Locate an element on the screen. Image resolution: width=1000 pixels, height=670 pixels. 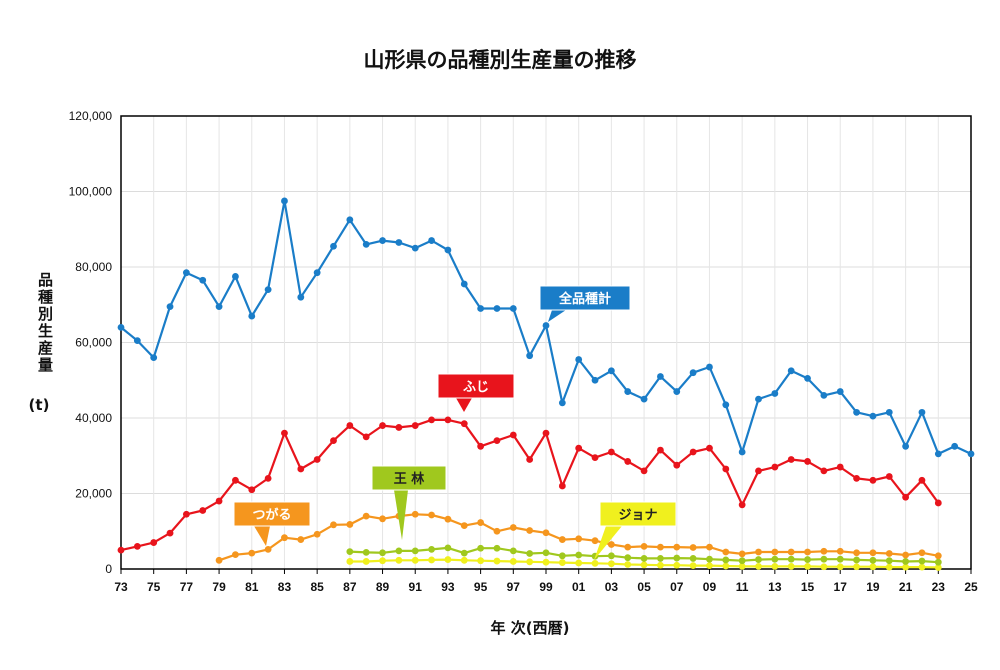
callout-pointer is located at coordinates (401, 515).